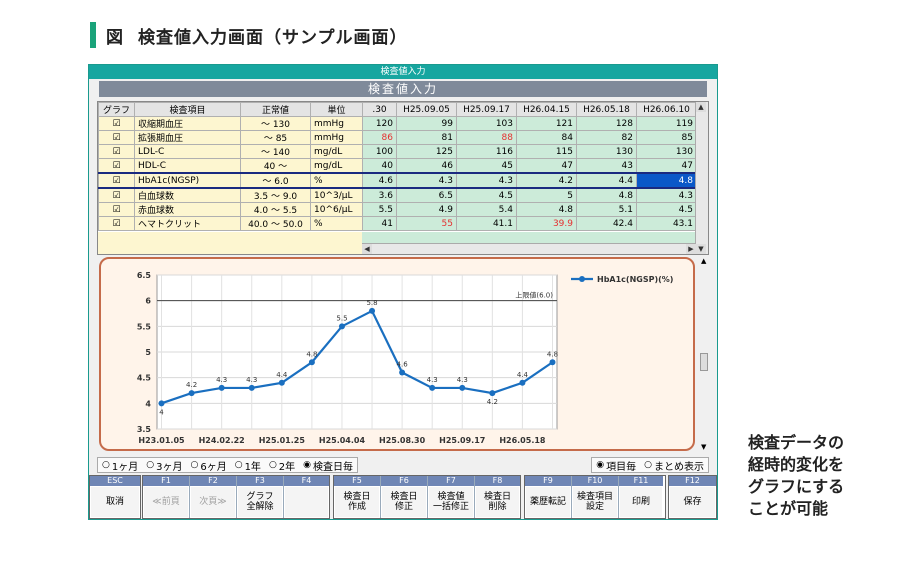 This screenshot has width=920, height=568. What do you see at coordinates (426, 151) in the screenshot?
I see `value-cell: 125` at bounding box center [426, 151].